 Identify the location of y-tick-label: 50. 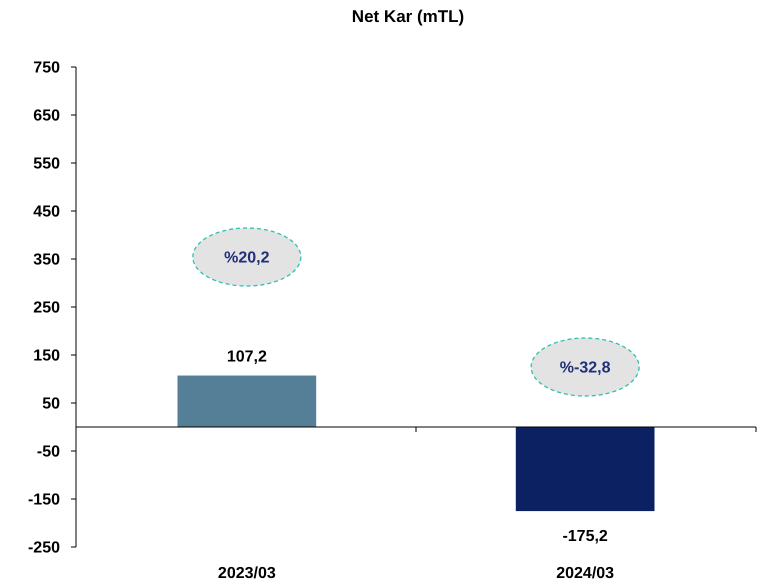
(51, 404).